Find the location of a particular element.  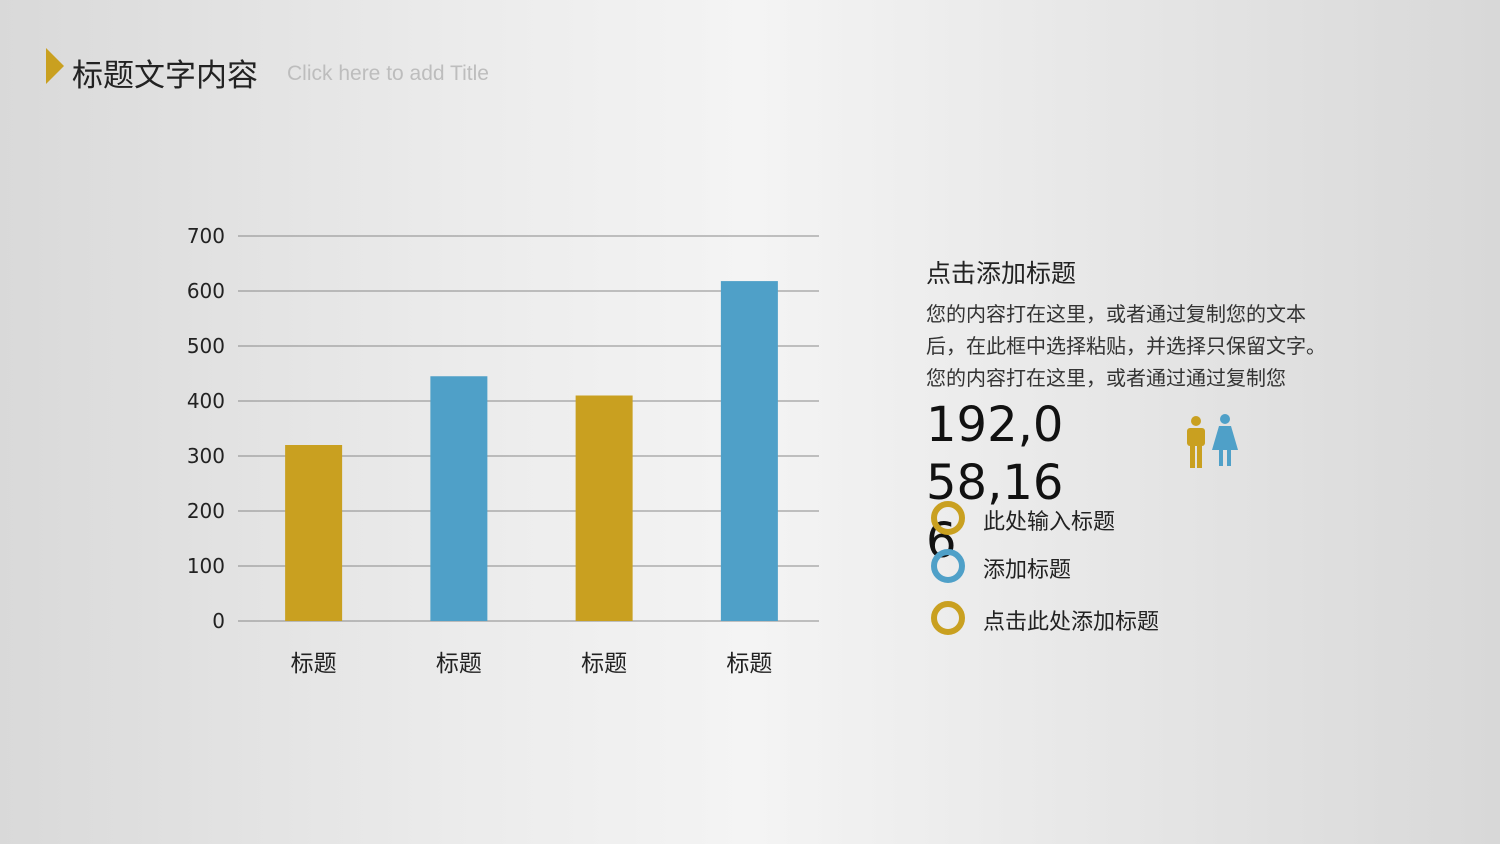

y-tick-label: 500 is located at coordinates (206, 346).